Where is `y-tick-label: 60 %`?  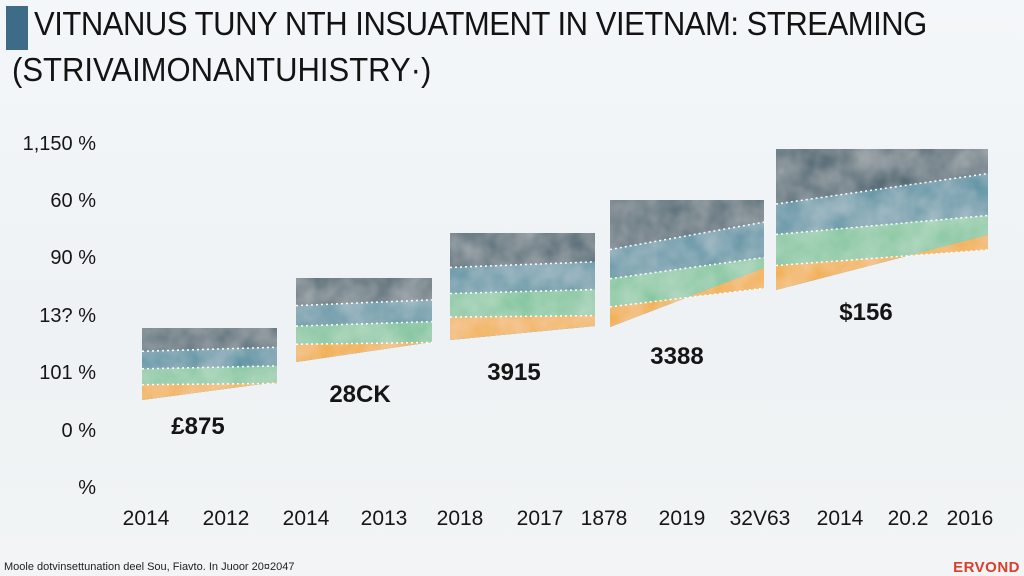 y-tick-label: 60 % is located at coordinates (73, 201).